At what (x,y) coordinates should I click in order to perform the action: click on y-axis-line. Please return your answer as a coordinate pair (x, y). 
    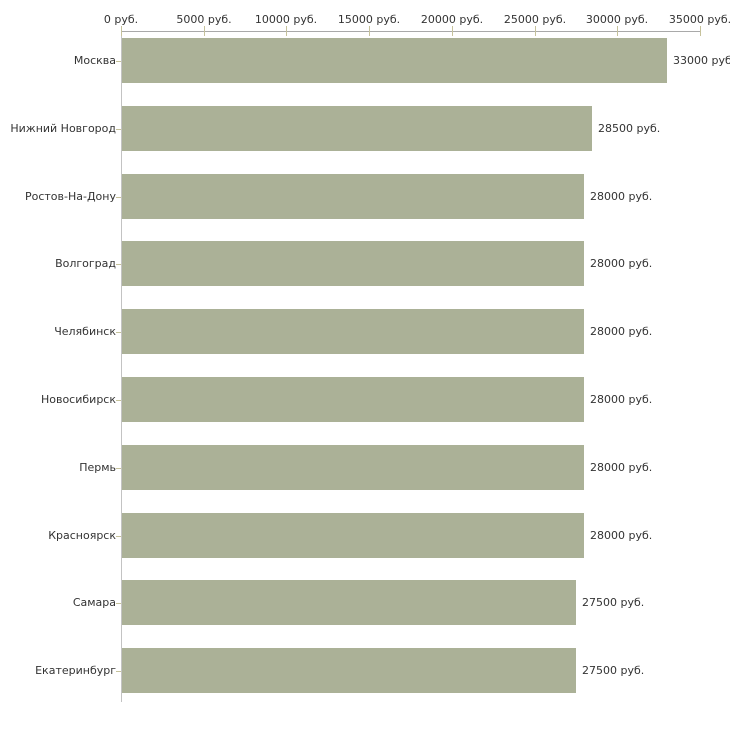
    Looking at the image, I should click on (121, 366).